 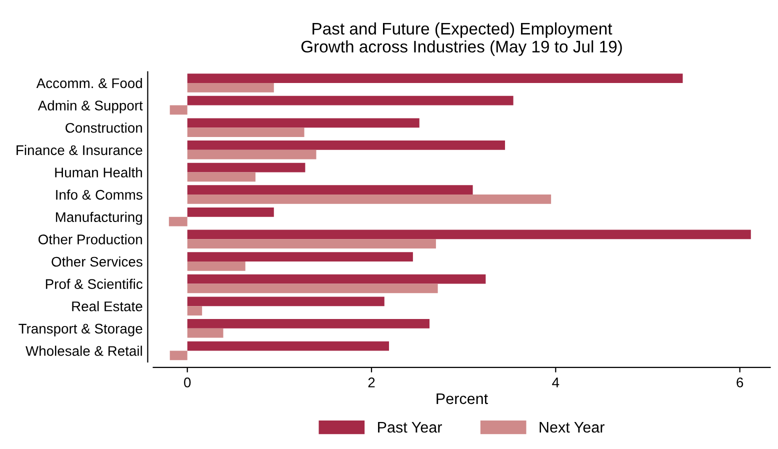 I want to click on y-tick-label: Info & Comms, so click(x=99, y=195).